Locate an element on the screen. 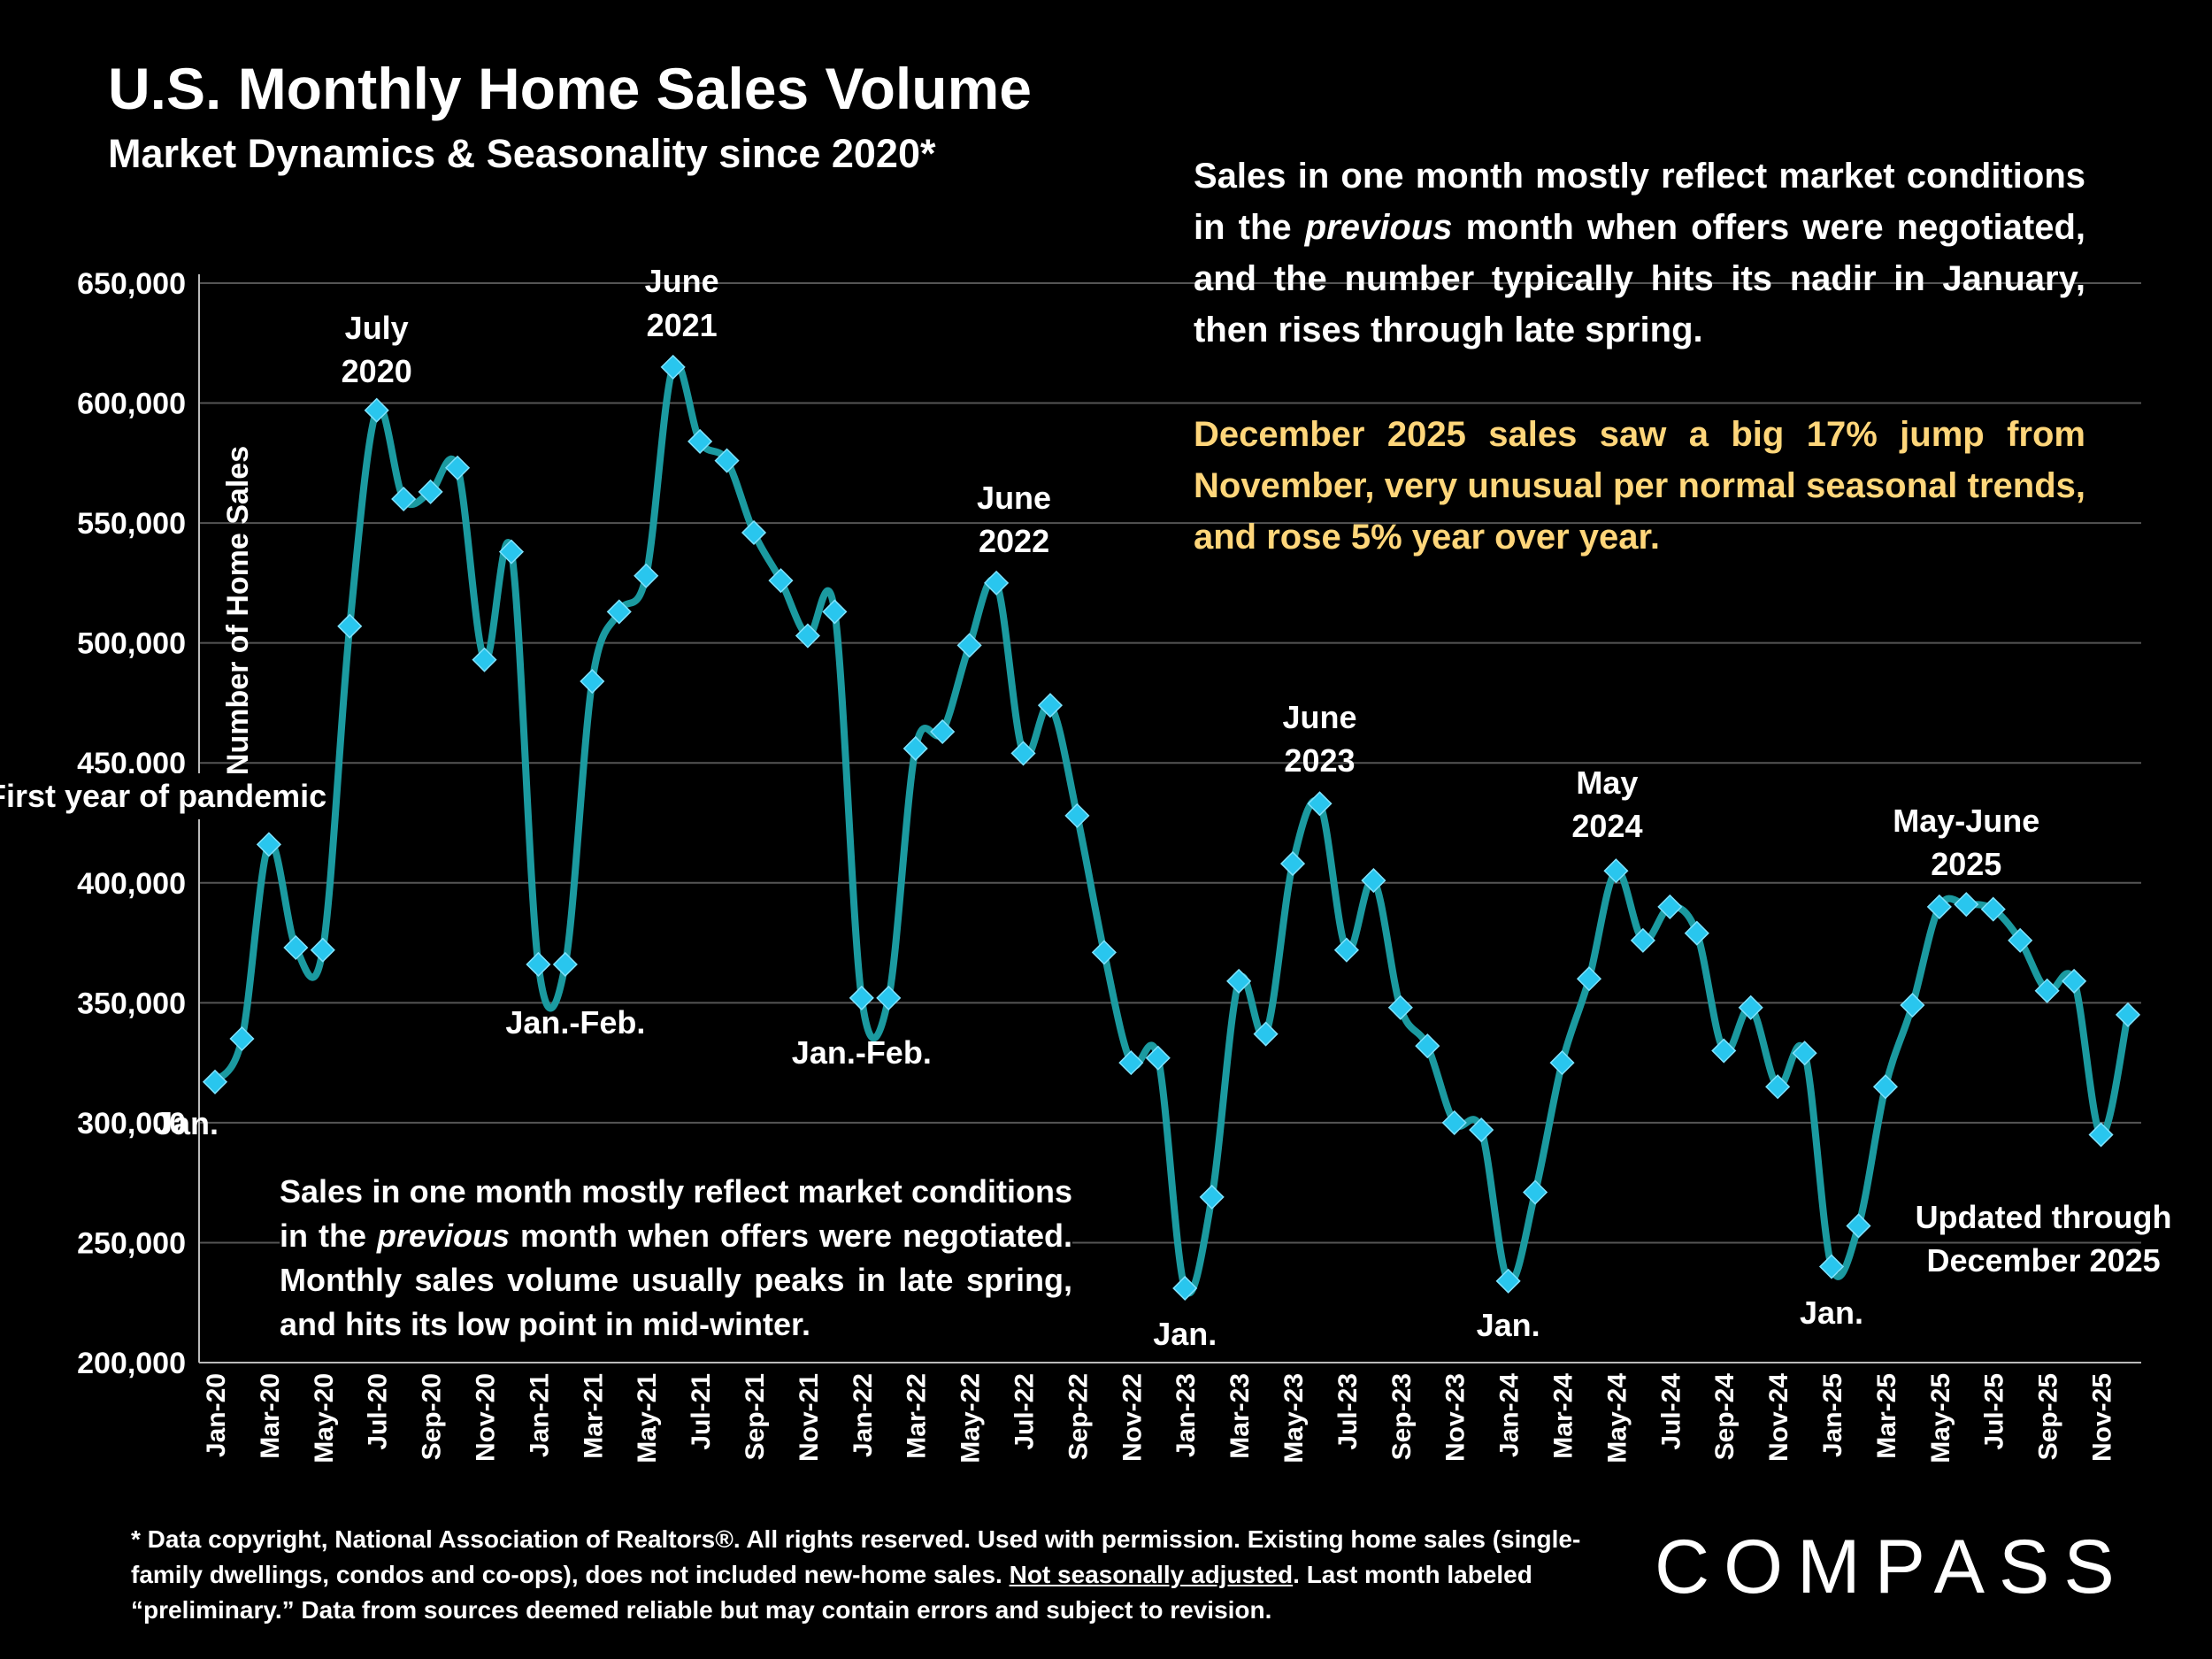 The height and width of the screenshot is (1659, 2212). x-tick-label: Sep-21 is located at coordinates (755, 1417).